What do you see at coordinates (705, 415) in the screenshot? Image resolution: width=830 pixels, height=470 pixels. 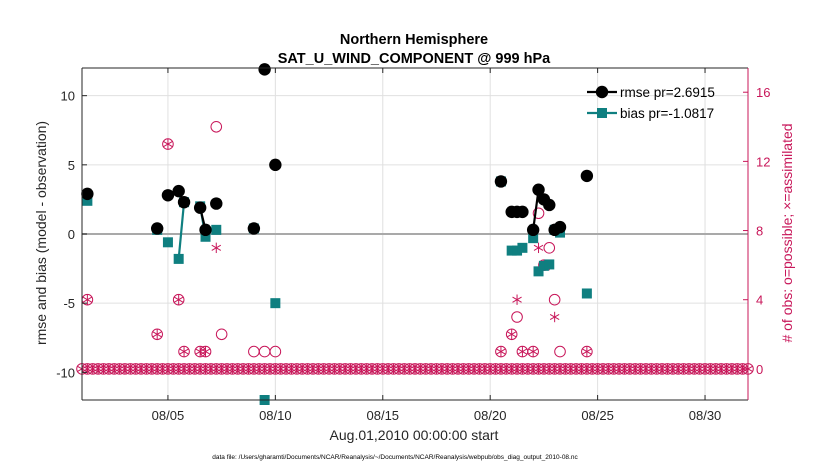 I see `x-tick-label: 08/30` at bounding box center [705, 415].